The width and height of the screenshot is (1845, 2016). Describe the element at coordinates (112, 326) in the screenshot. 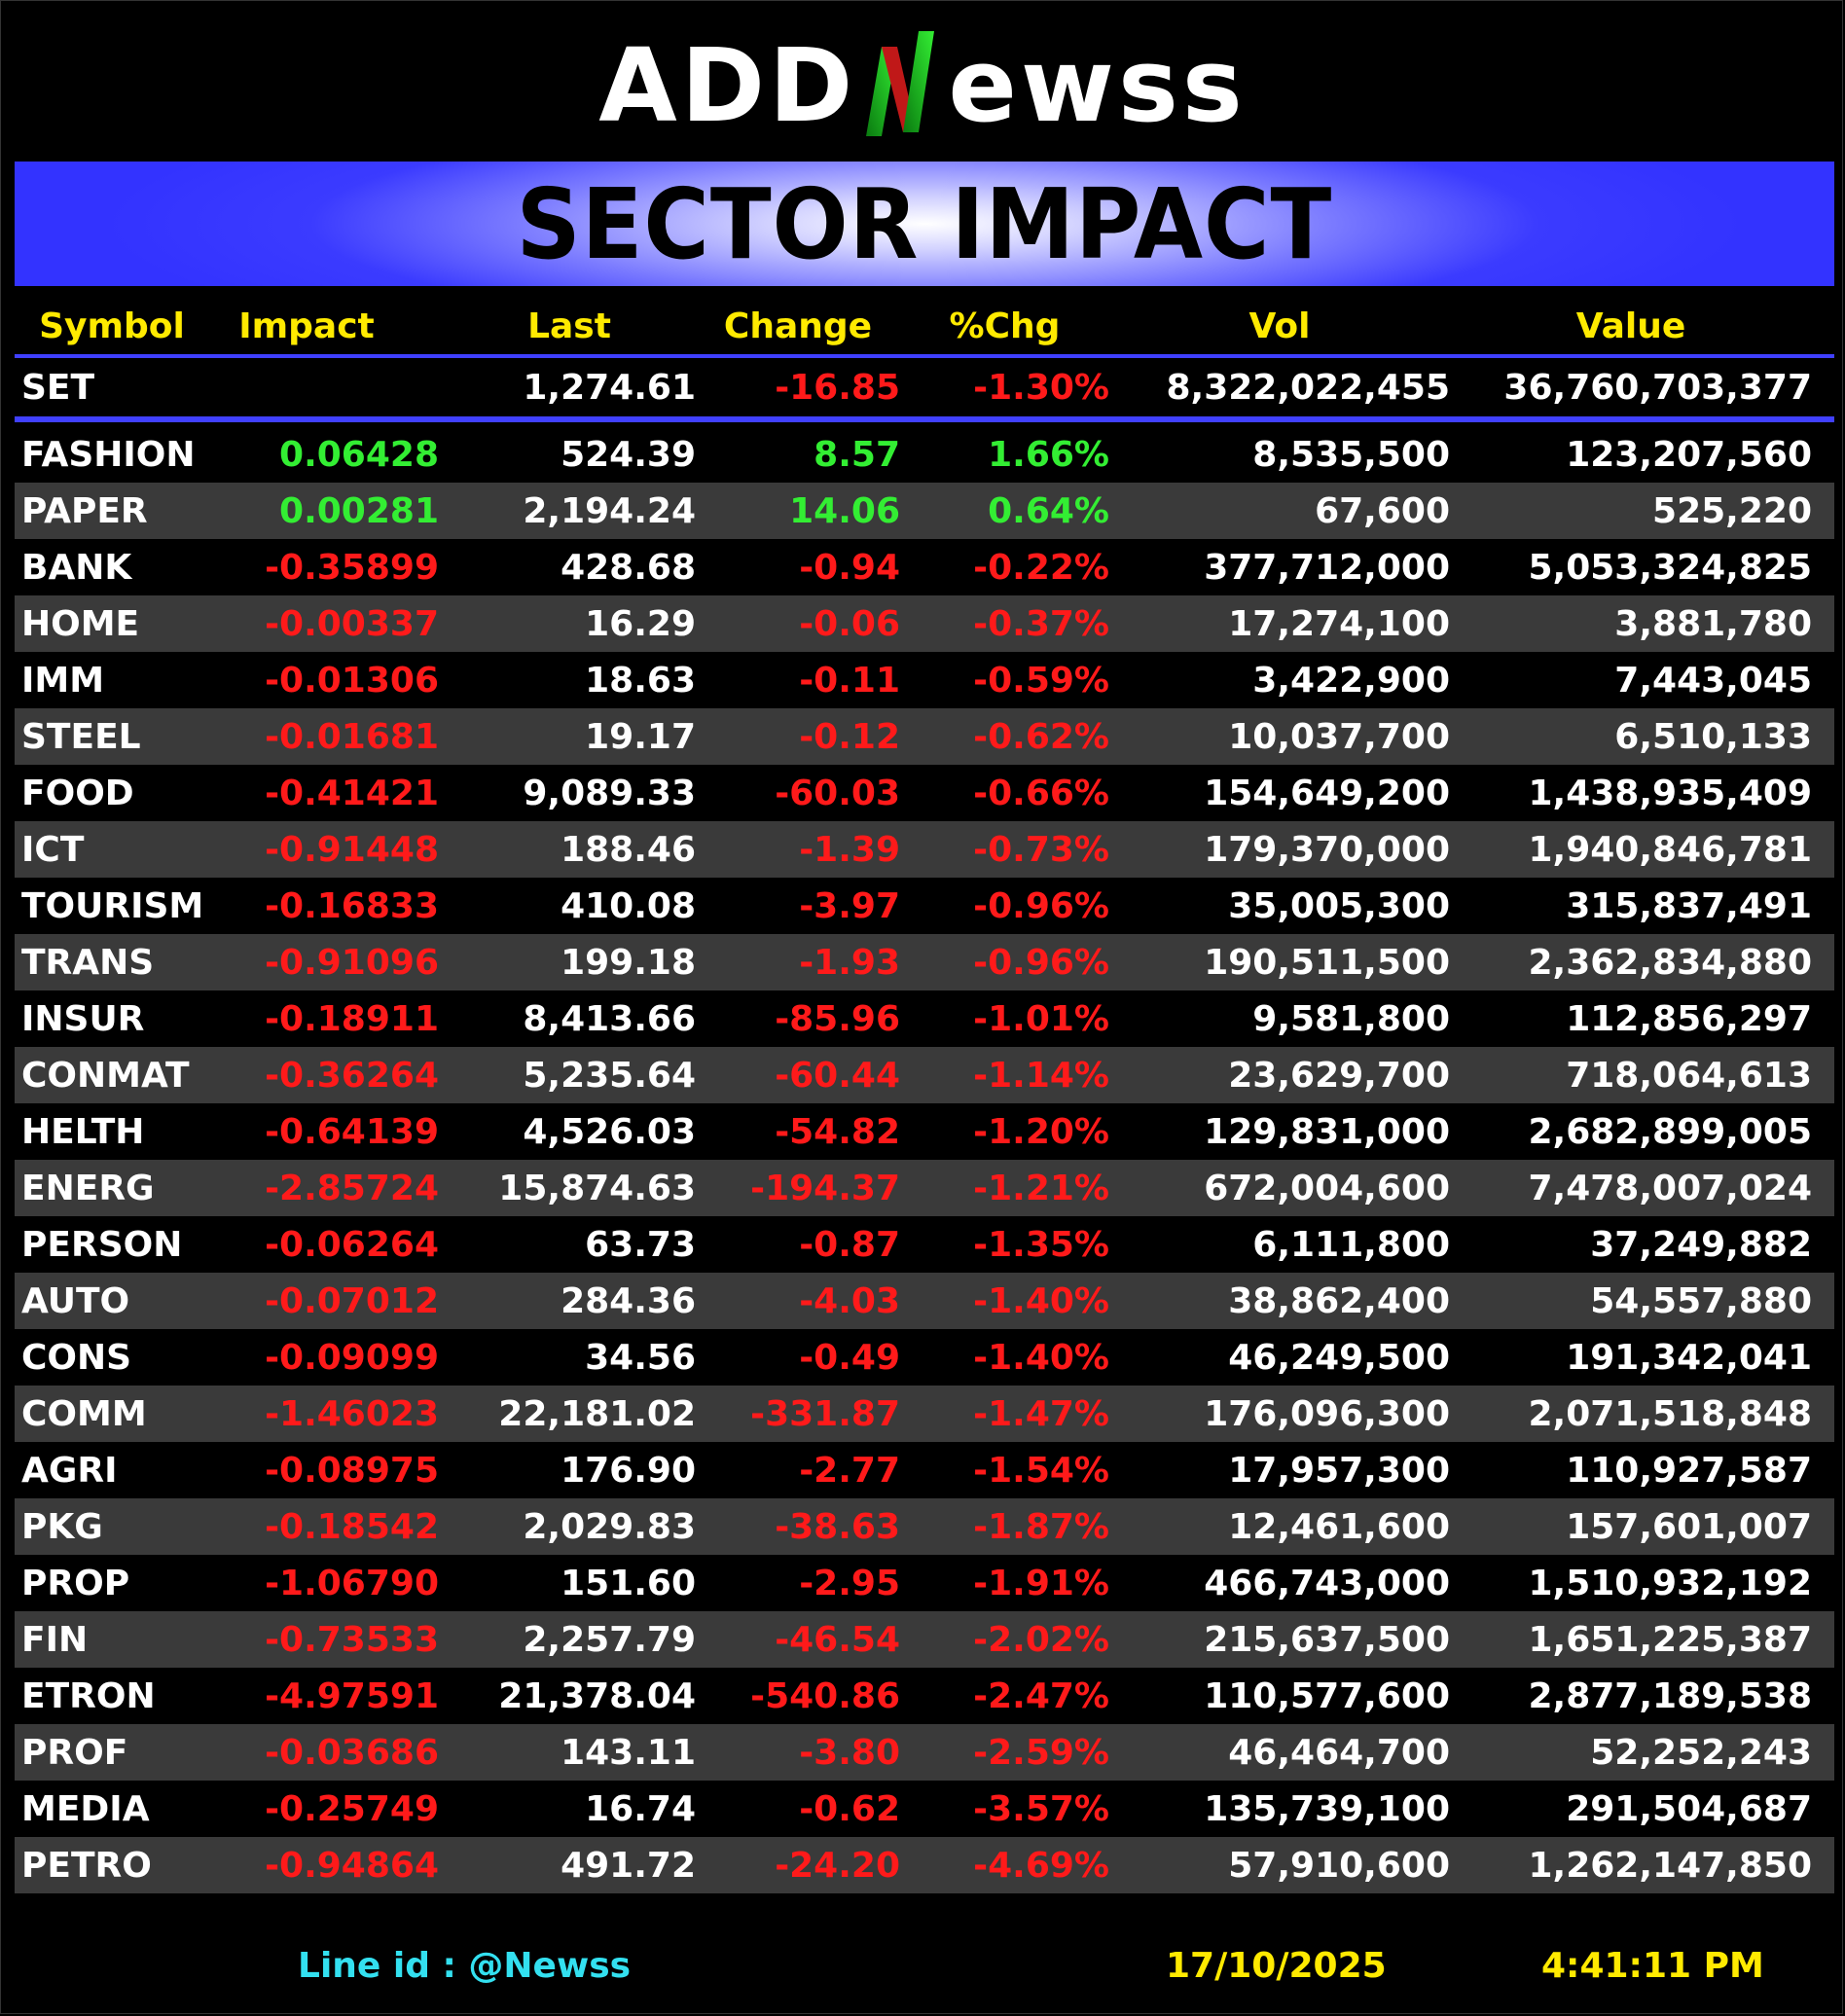

I see `col-header-symbol: Symbol` at that location.